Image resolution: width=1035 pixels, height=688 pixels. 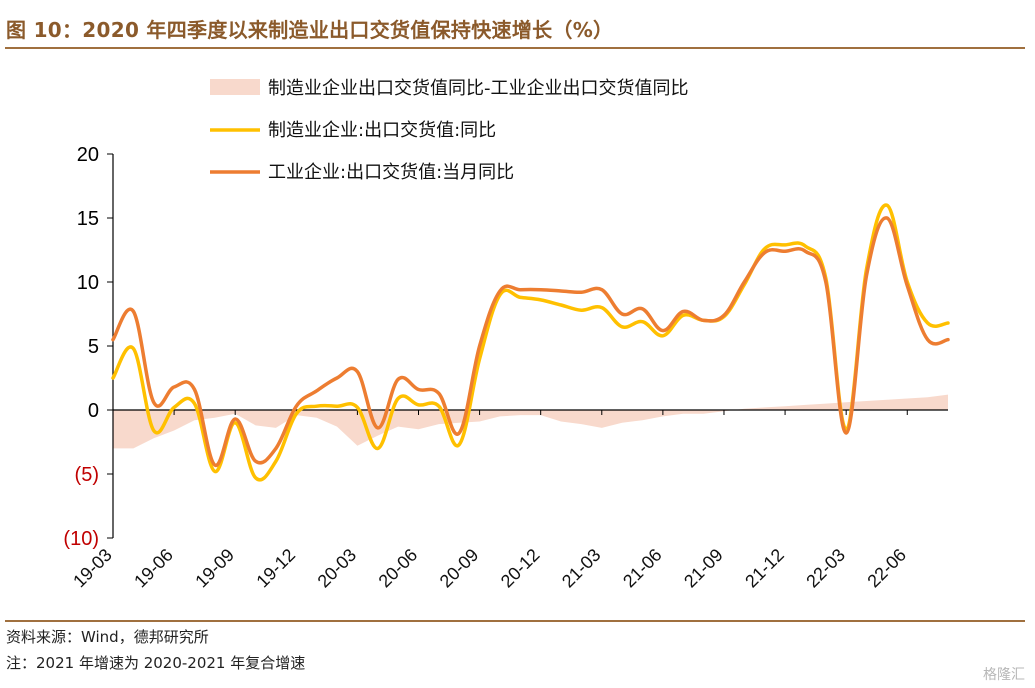 I want to click on x-tick-label: 19-12, so click(x=275, y=568).